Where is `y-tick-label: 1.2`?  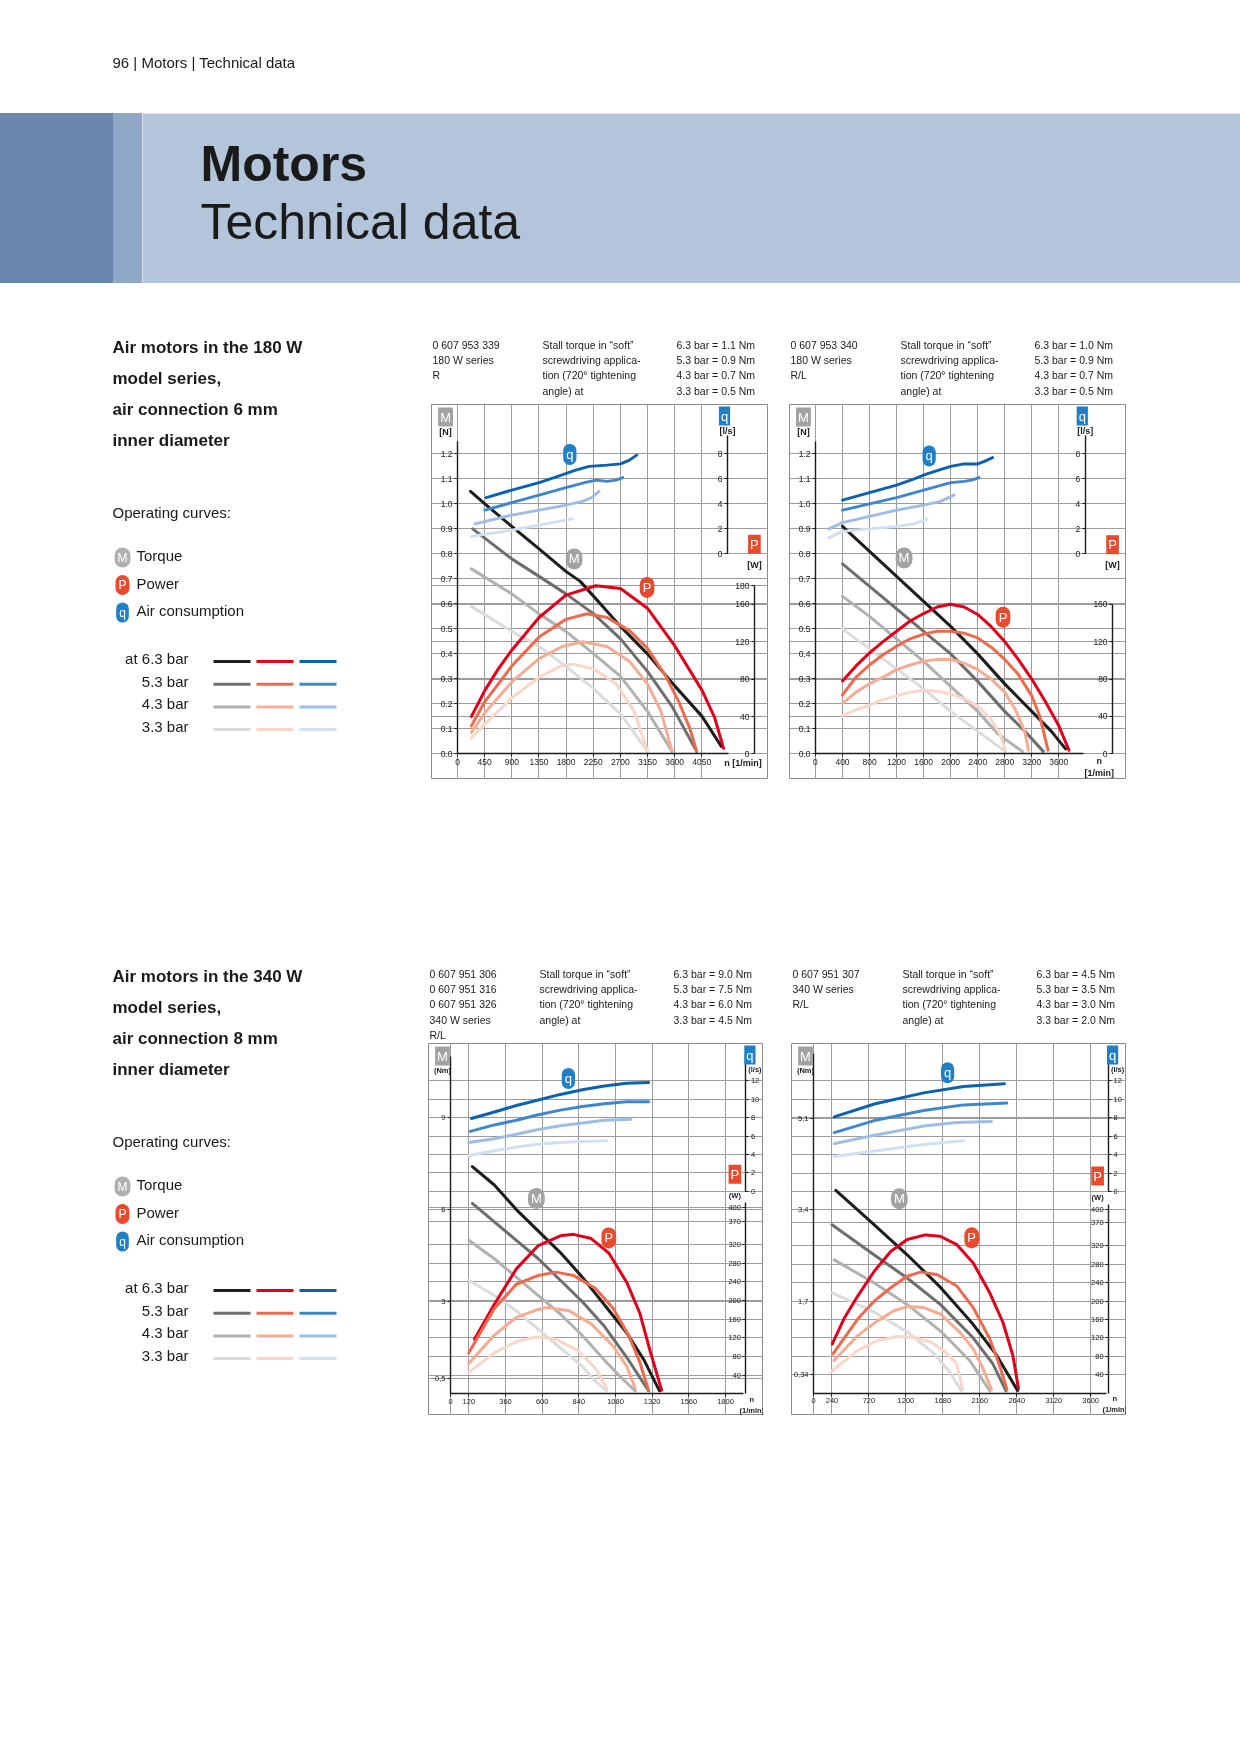
y-tick-label: 1.2 is located at coordinates (804, 453).